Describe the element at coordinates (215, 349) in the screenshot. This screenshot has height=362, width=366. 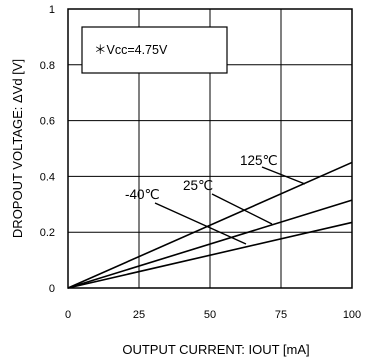
I see `x-axis-title: OUTPUT CURRENT: IOUT [mA]` at that location.